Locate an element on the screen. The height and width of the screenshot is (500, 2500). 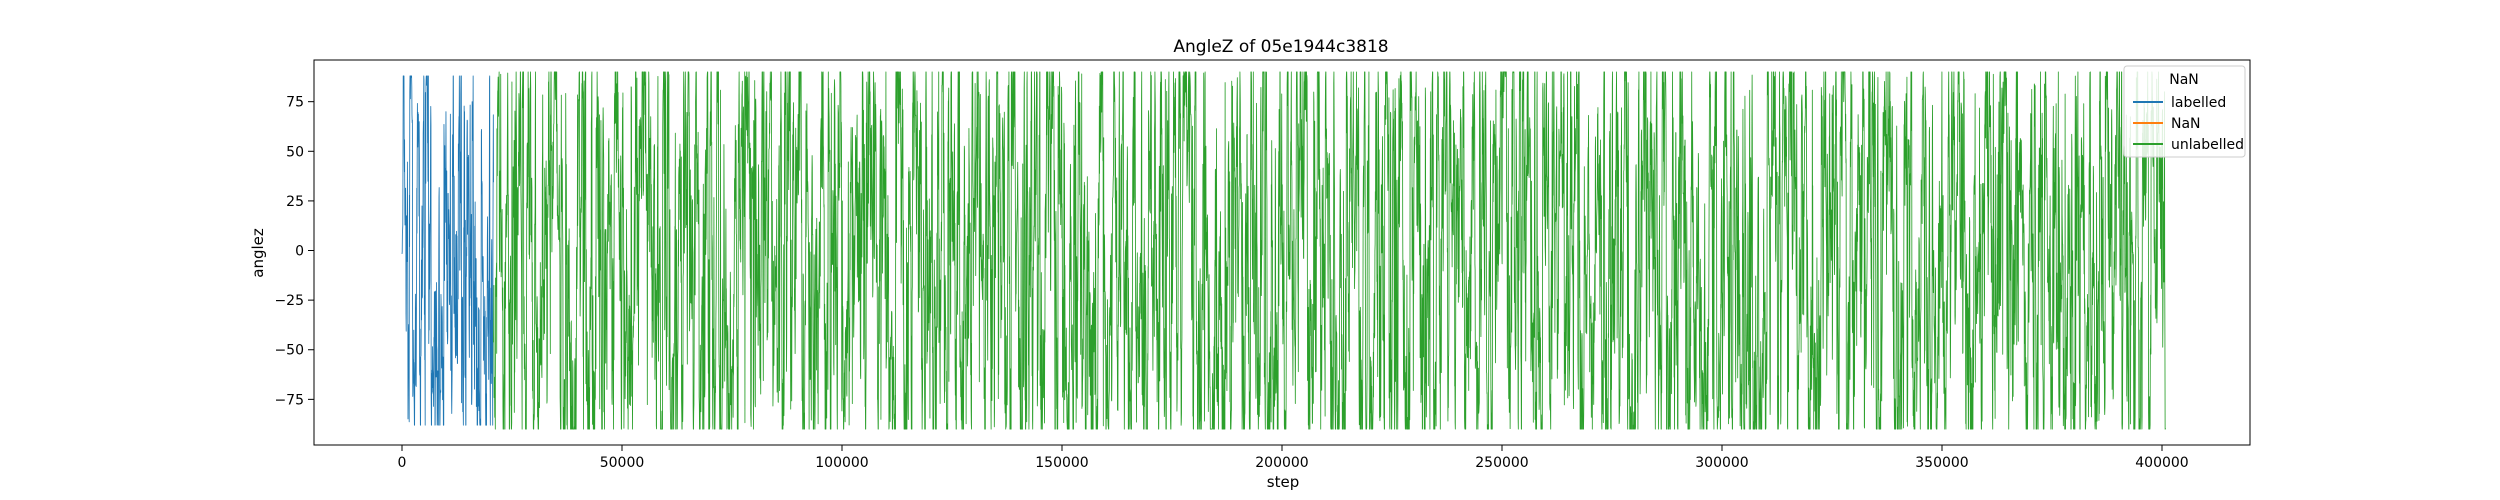
y-tick-label: 25 is located at coordinates (295, 202).